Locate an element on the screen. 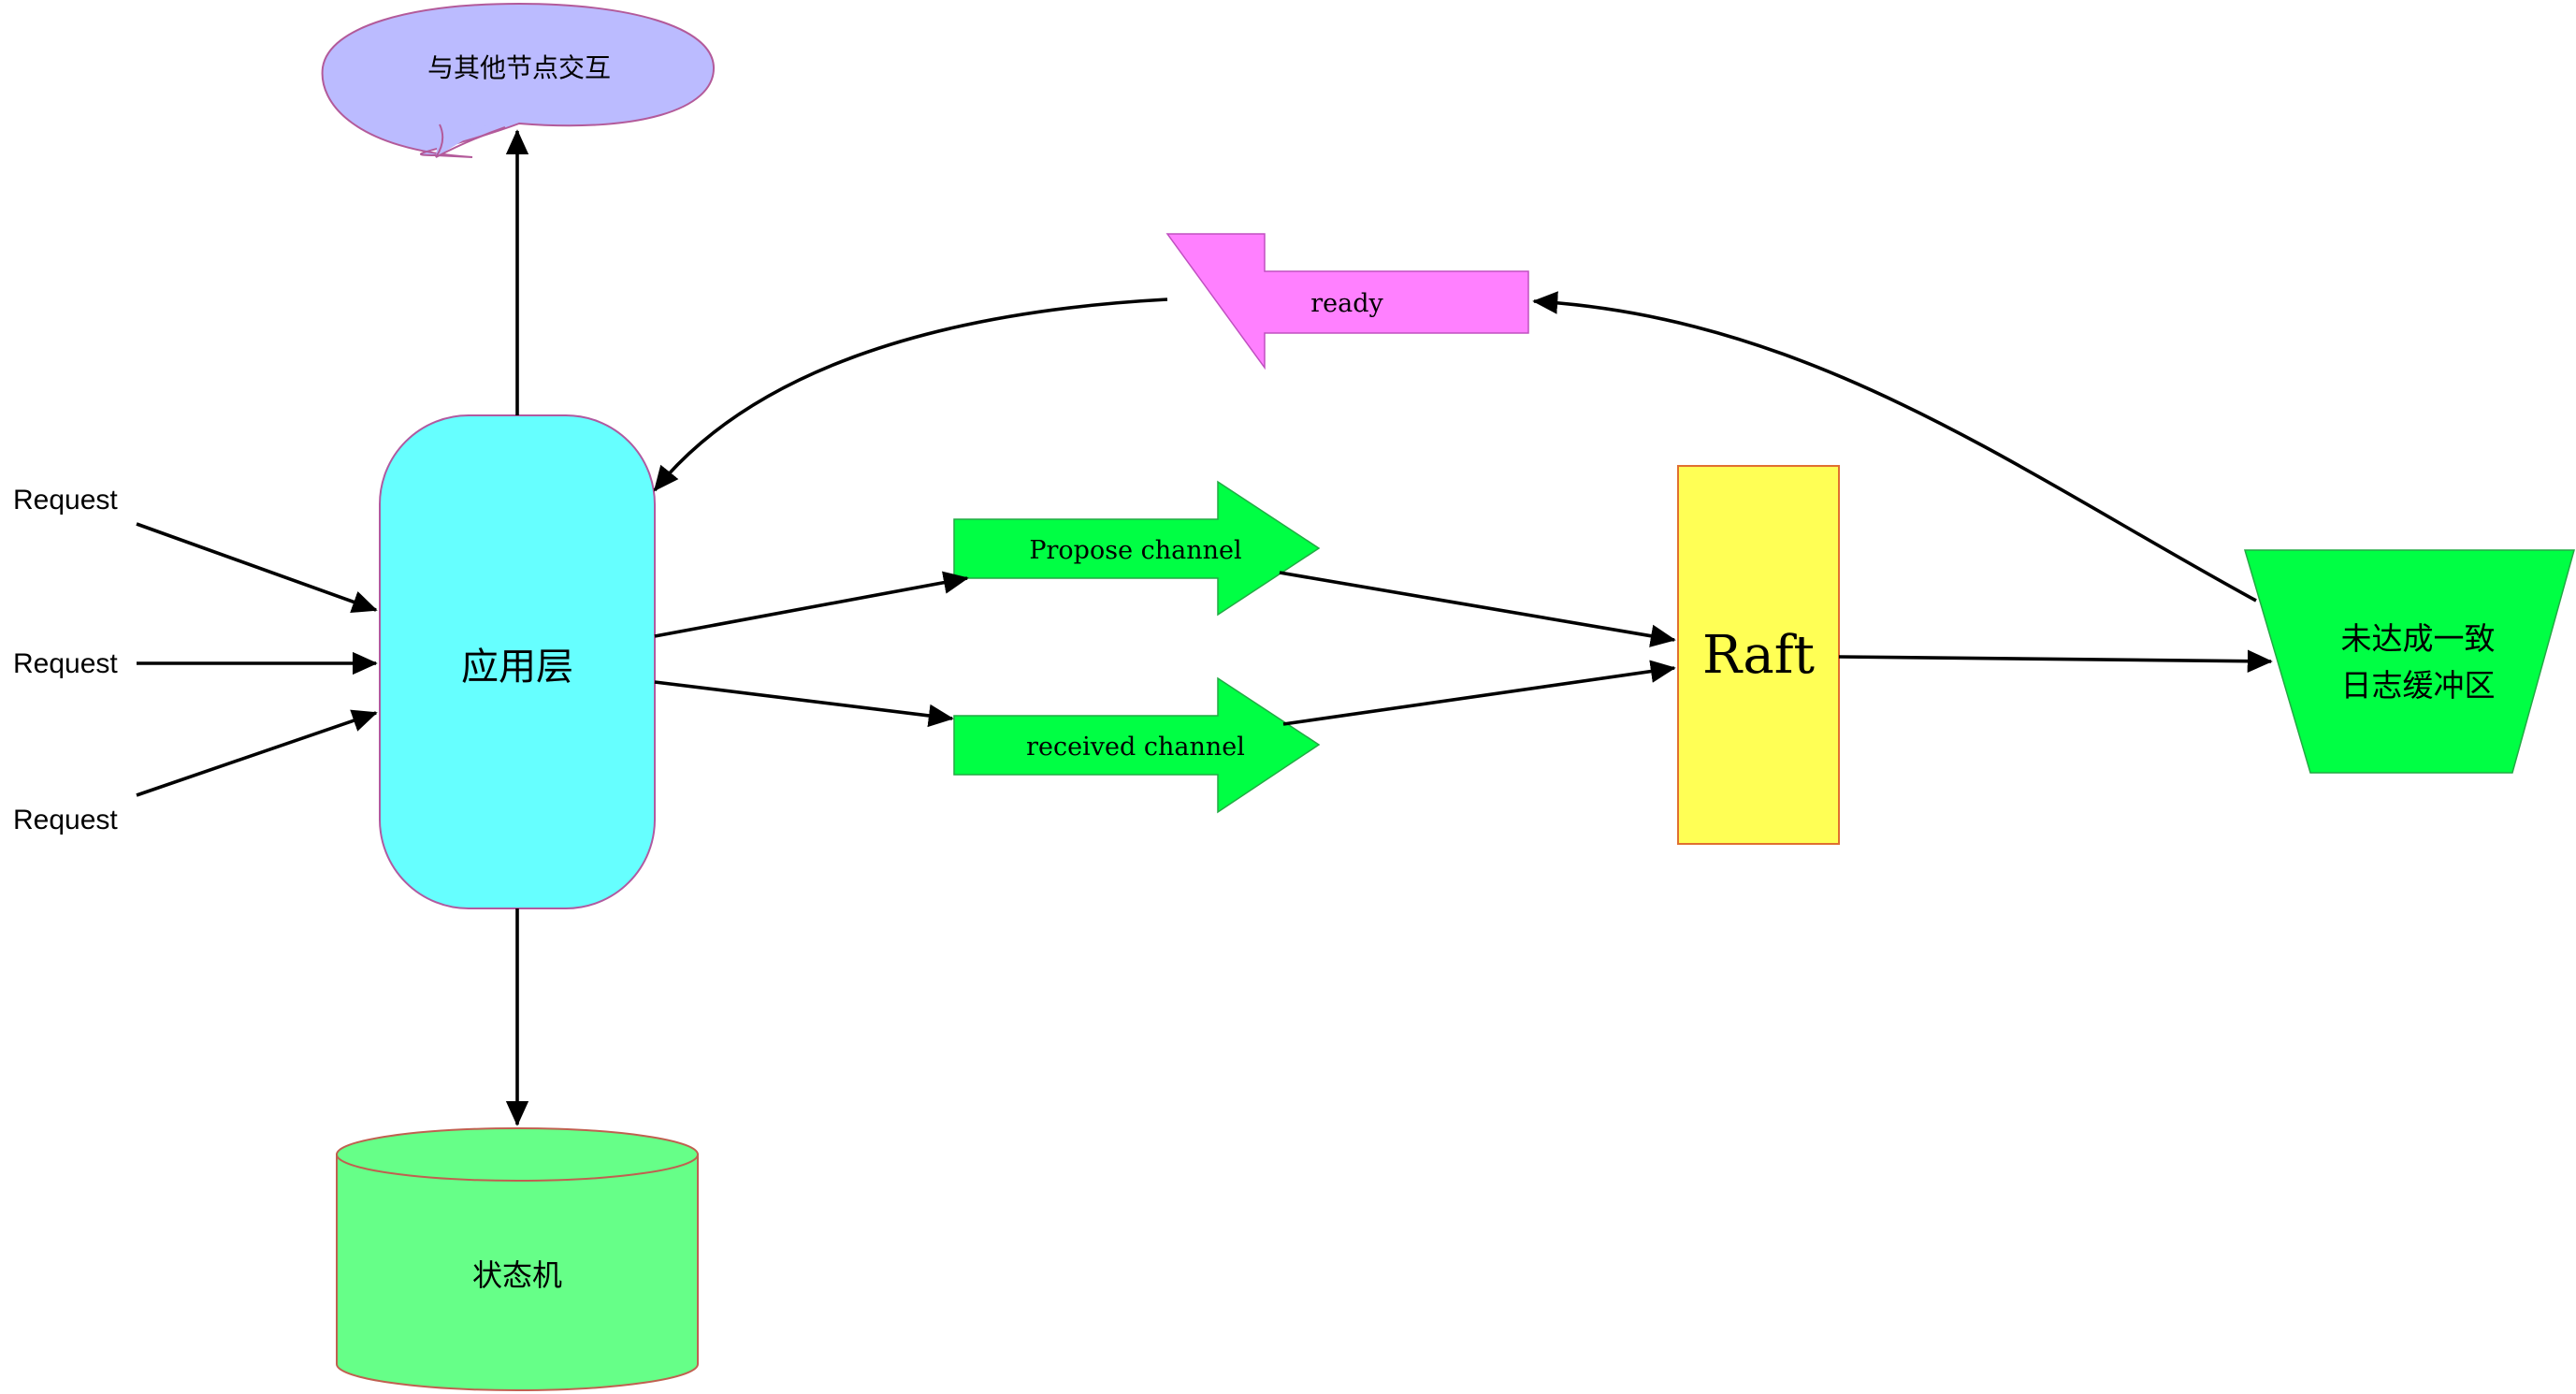  cloud-shape is located at coordinates (518, 80).